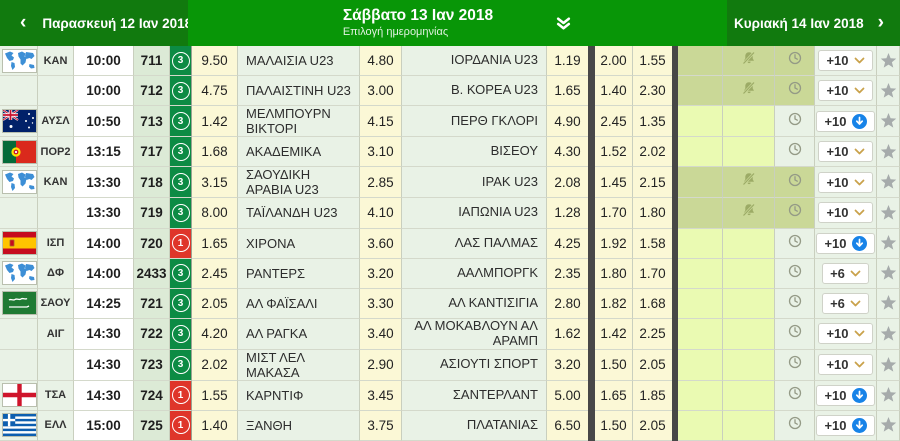 This screenshot has width=900, height=441. What do you see at coordinates (614, 213) in the screenshot?
I see `odds-over-button: 1.70` at bounding box center [614, 213].